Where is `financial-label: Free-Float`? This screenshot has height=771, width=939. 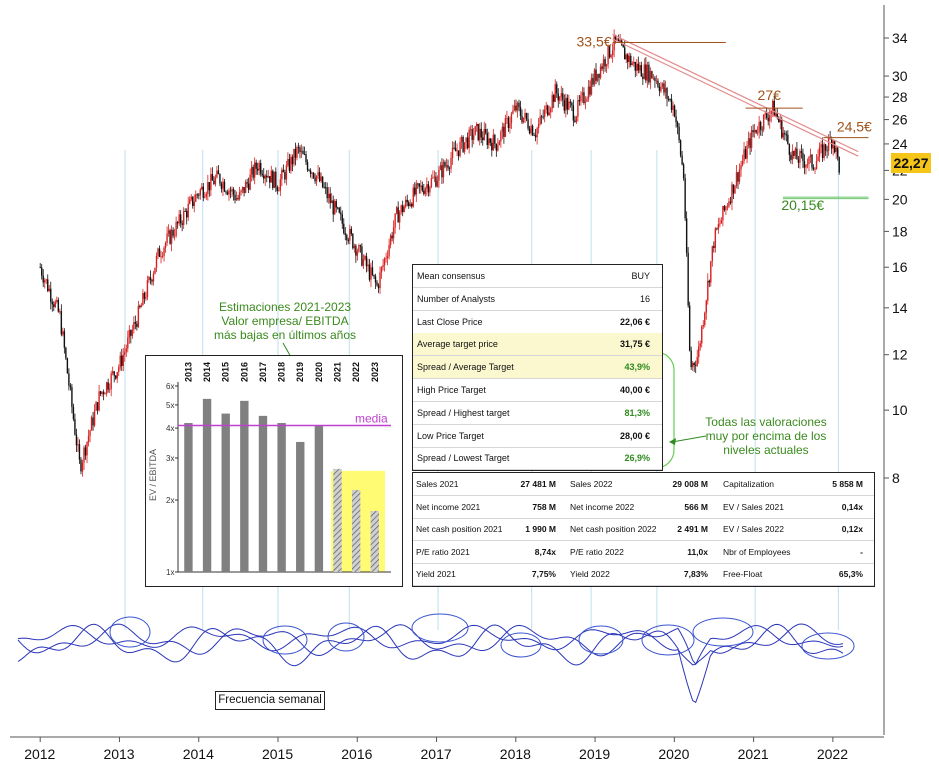 financial-label: Free-Float is located at coordinates (743, 574).